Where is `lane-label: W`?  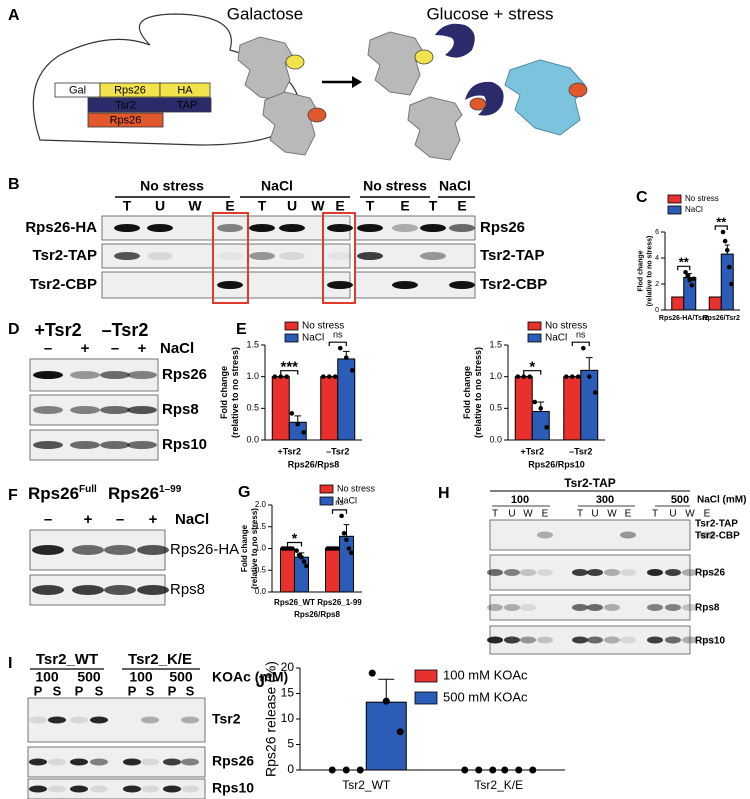
lane-label: W is located at coordinates (612, 514).